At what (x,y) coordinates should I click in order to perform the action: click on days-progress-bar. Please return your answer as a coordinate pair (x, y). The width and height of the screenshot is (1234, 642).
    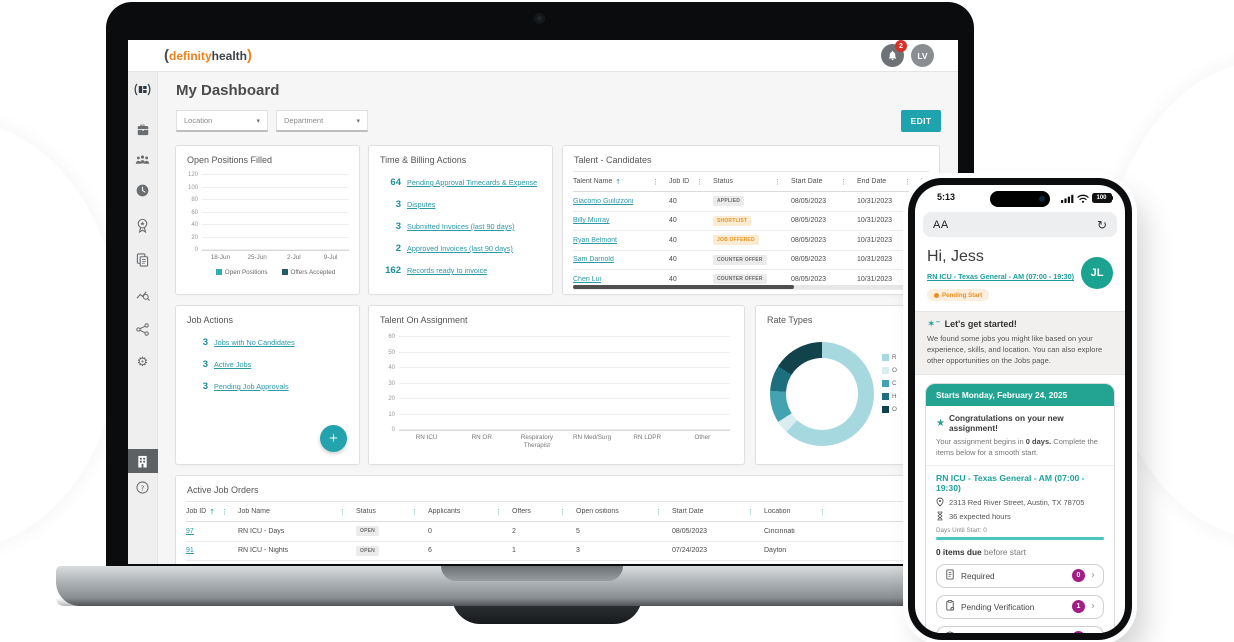
    Looking at the image, I should click on (1020, 538).